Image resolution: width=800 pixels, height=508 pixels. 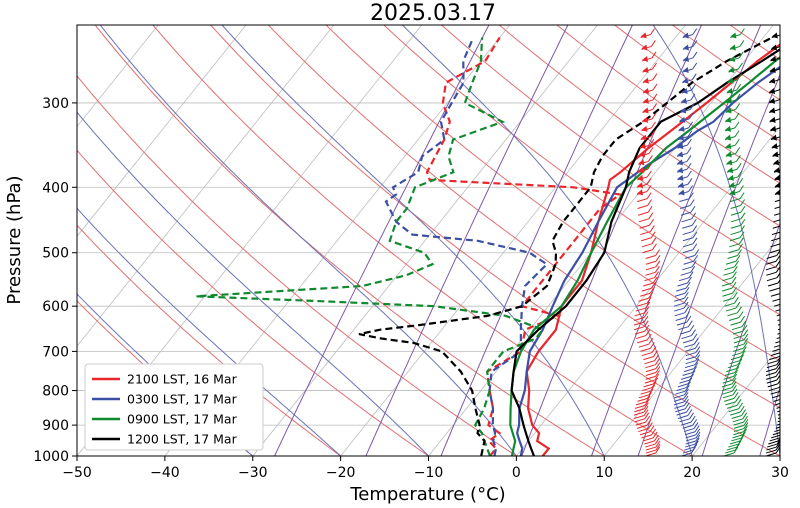 What do you see at coordinates (668, 104) in the screenshot?
I see `dry-adiabat` at bounding box center [668, 104].